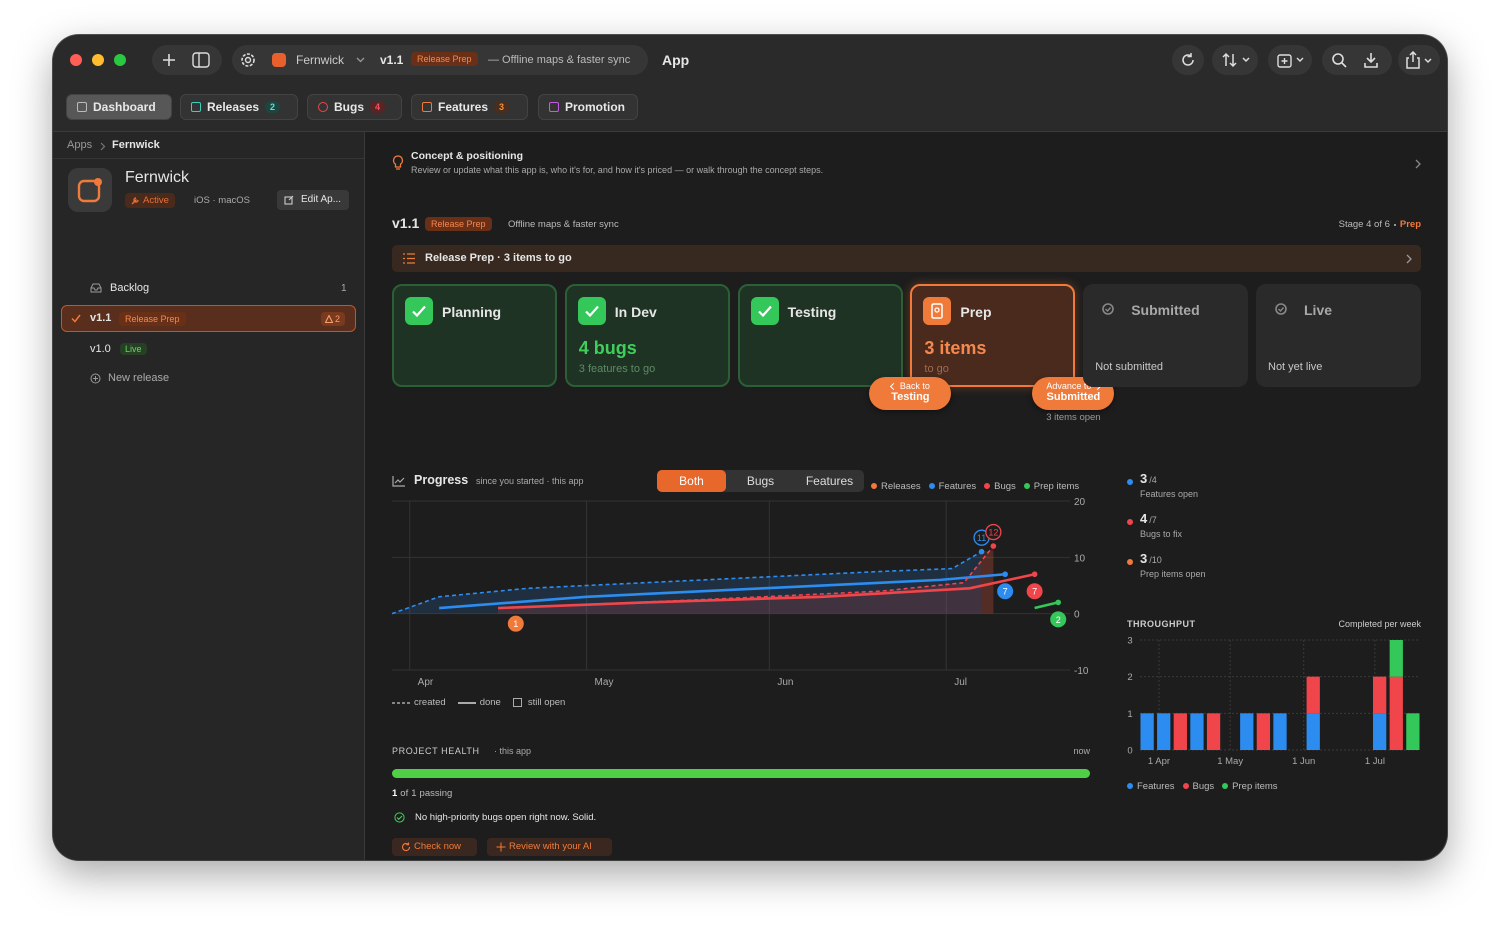 The height and width of the screenshot is (930, 1500). Describe the element at coordinates (498, 258) in the screenshot. I see `banner-text: Release Prep · 3 items to go` at that location.